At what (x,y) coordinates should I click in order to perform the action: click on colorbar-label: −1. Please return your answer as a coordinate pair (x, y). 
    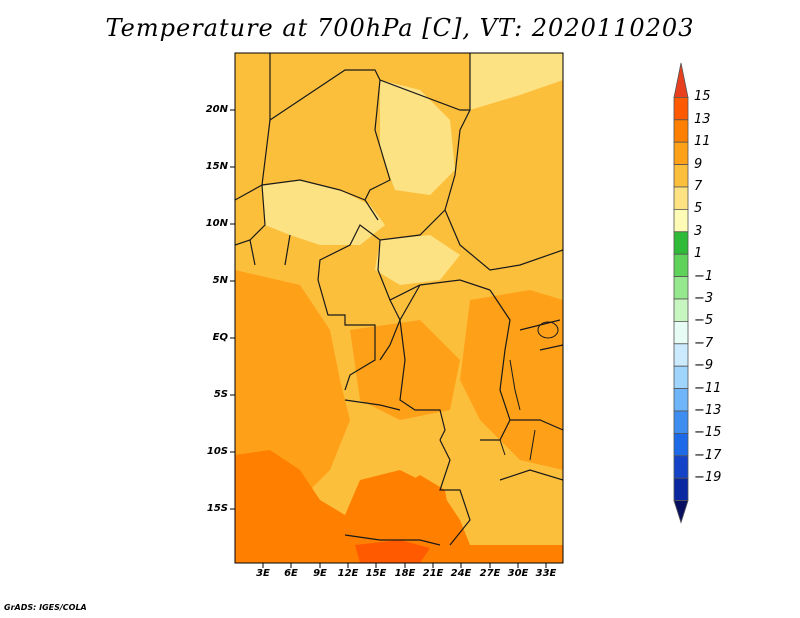
    Looking at the image, I should click on (704, 276).